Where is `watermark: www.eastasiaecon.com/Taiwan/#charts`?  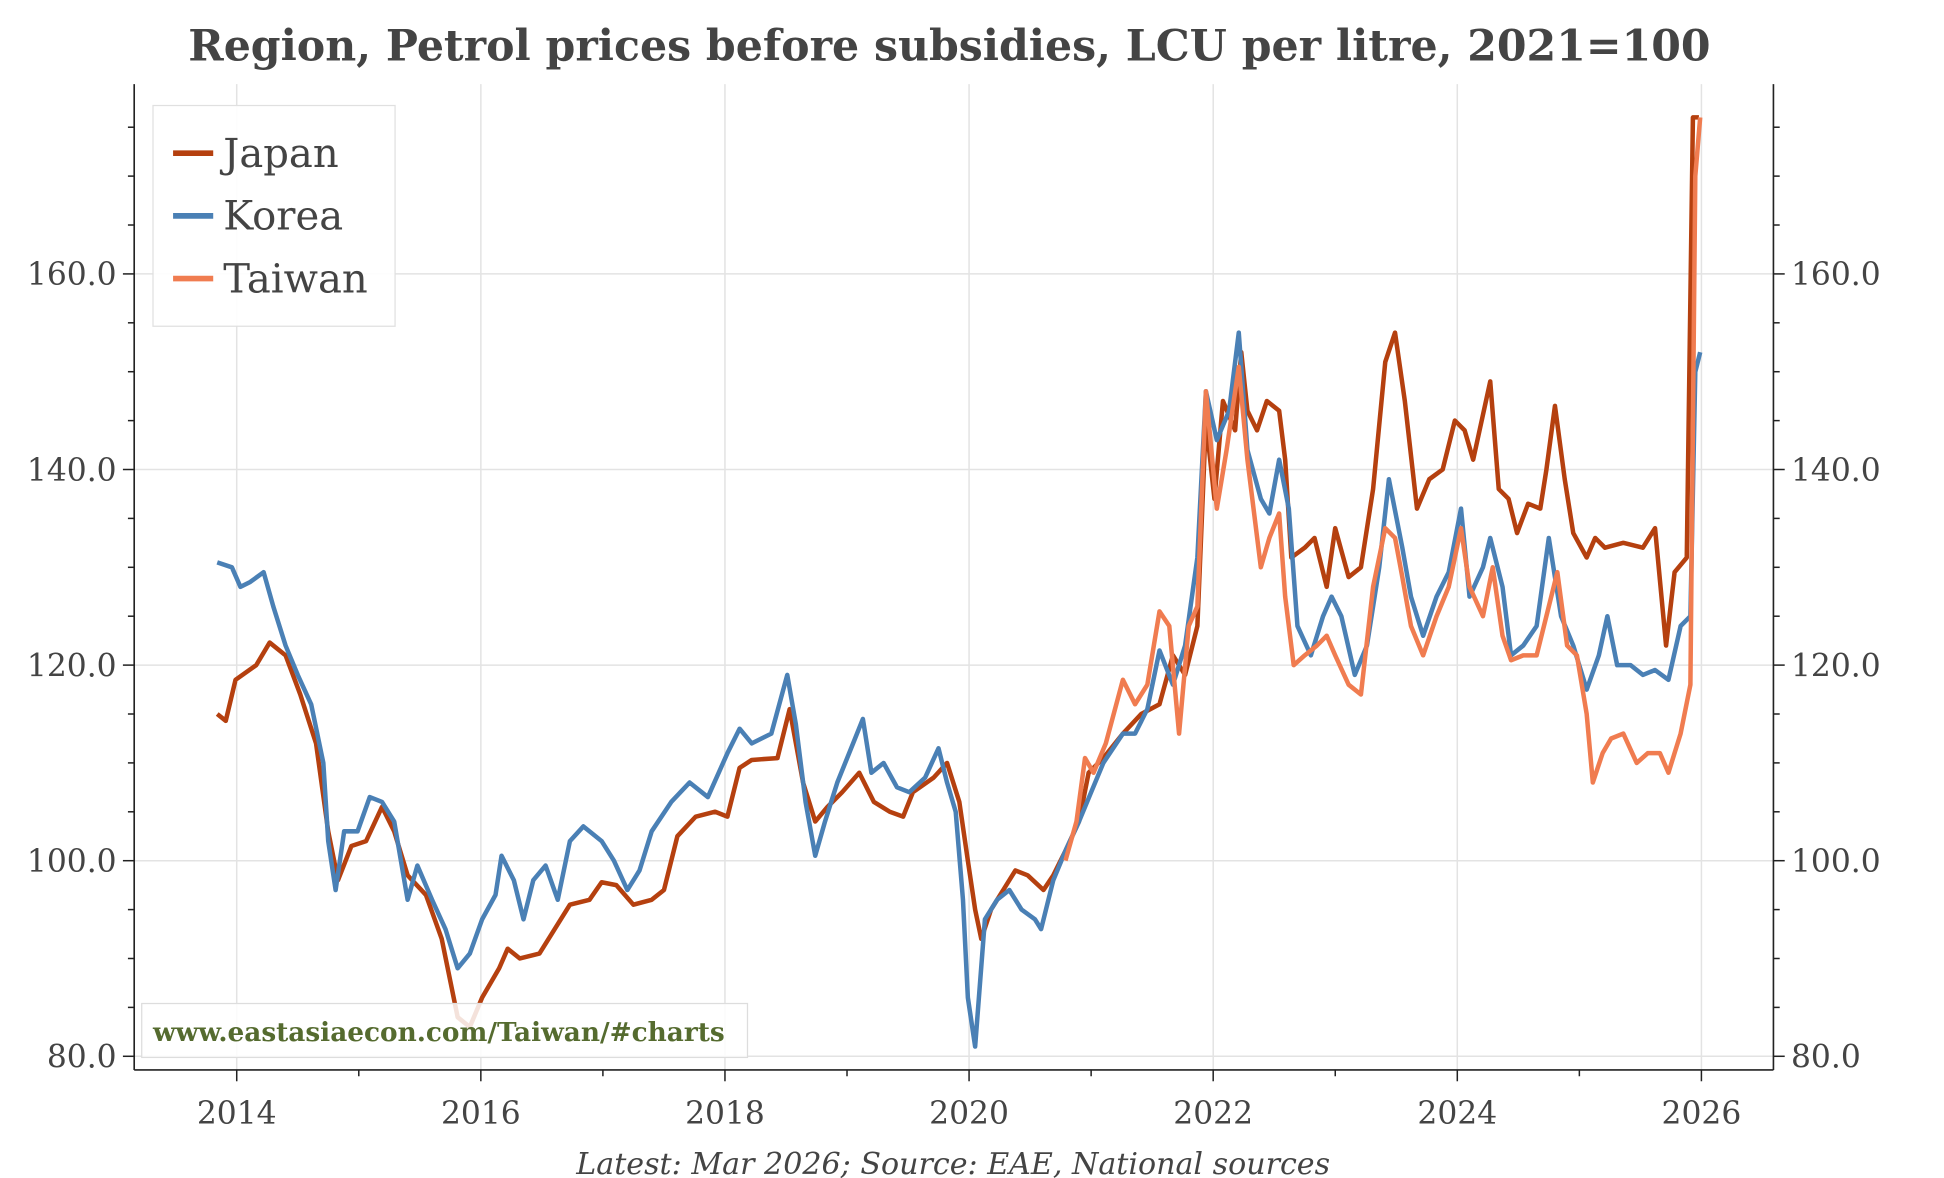 watermark: www.eastasiaecon.com/Taiwan/#charts is located at coordinates (445, 1030).